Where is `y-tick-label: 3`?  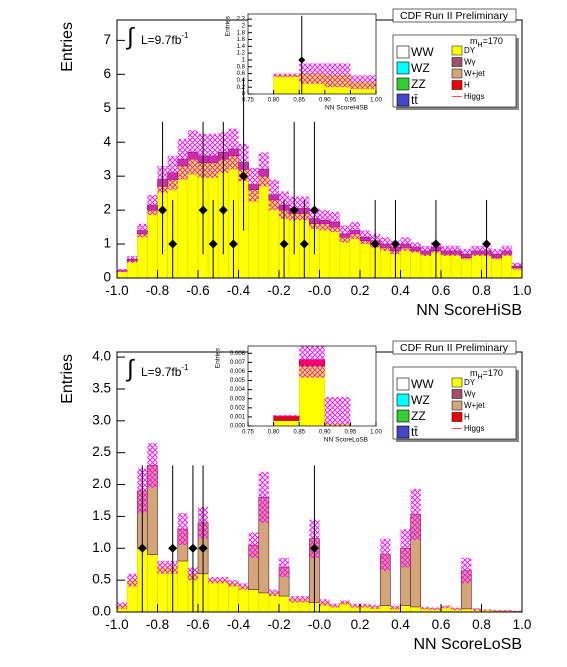 y-tick-label: 3 is located at coordinates (107, 175).